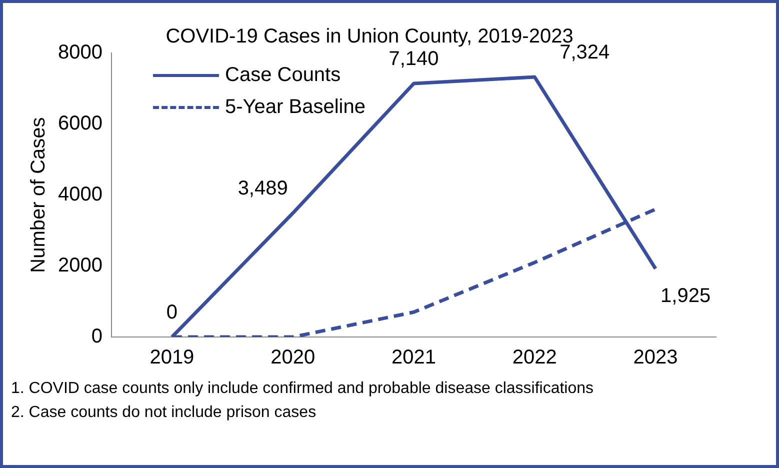  Describe the element at coordinates (172, 357) in the screenshot. I see `x-tick-label: 2019` at that location.